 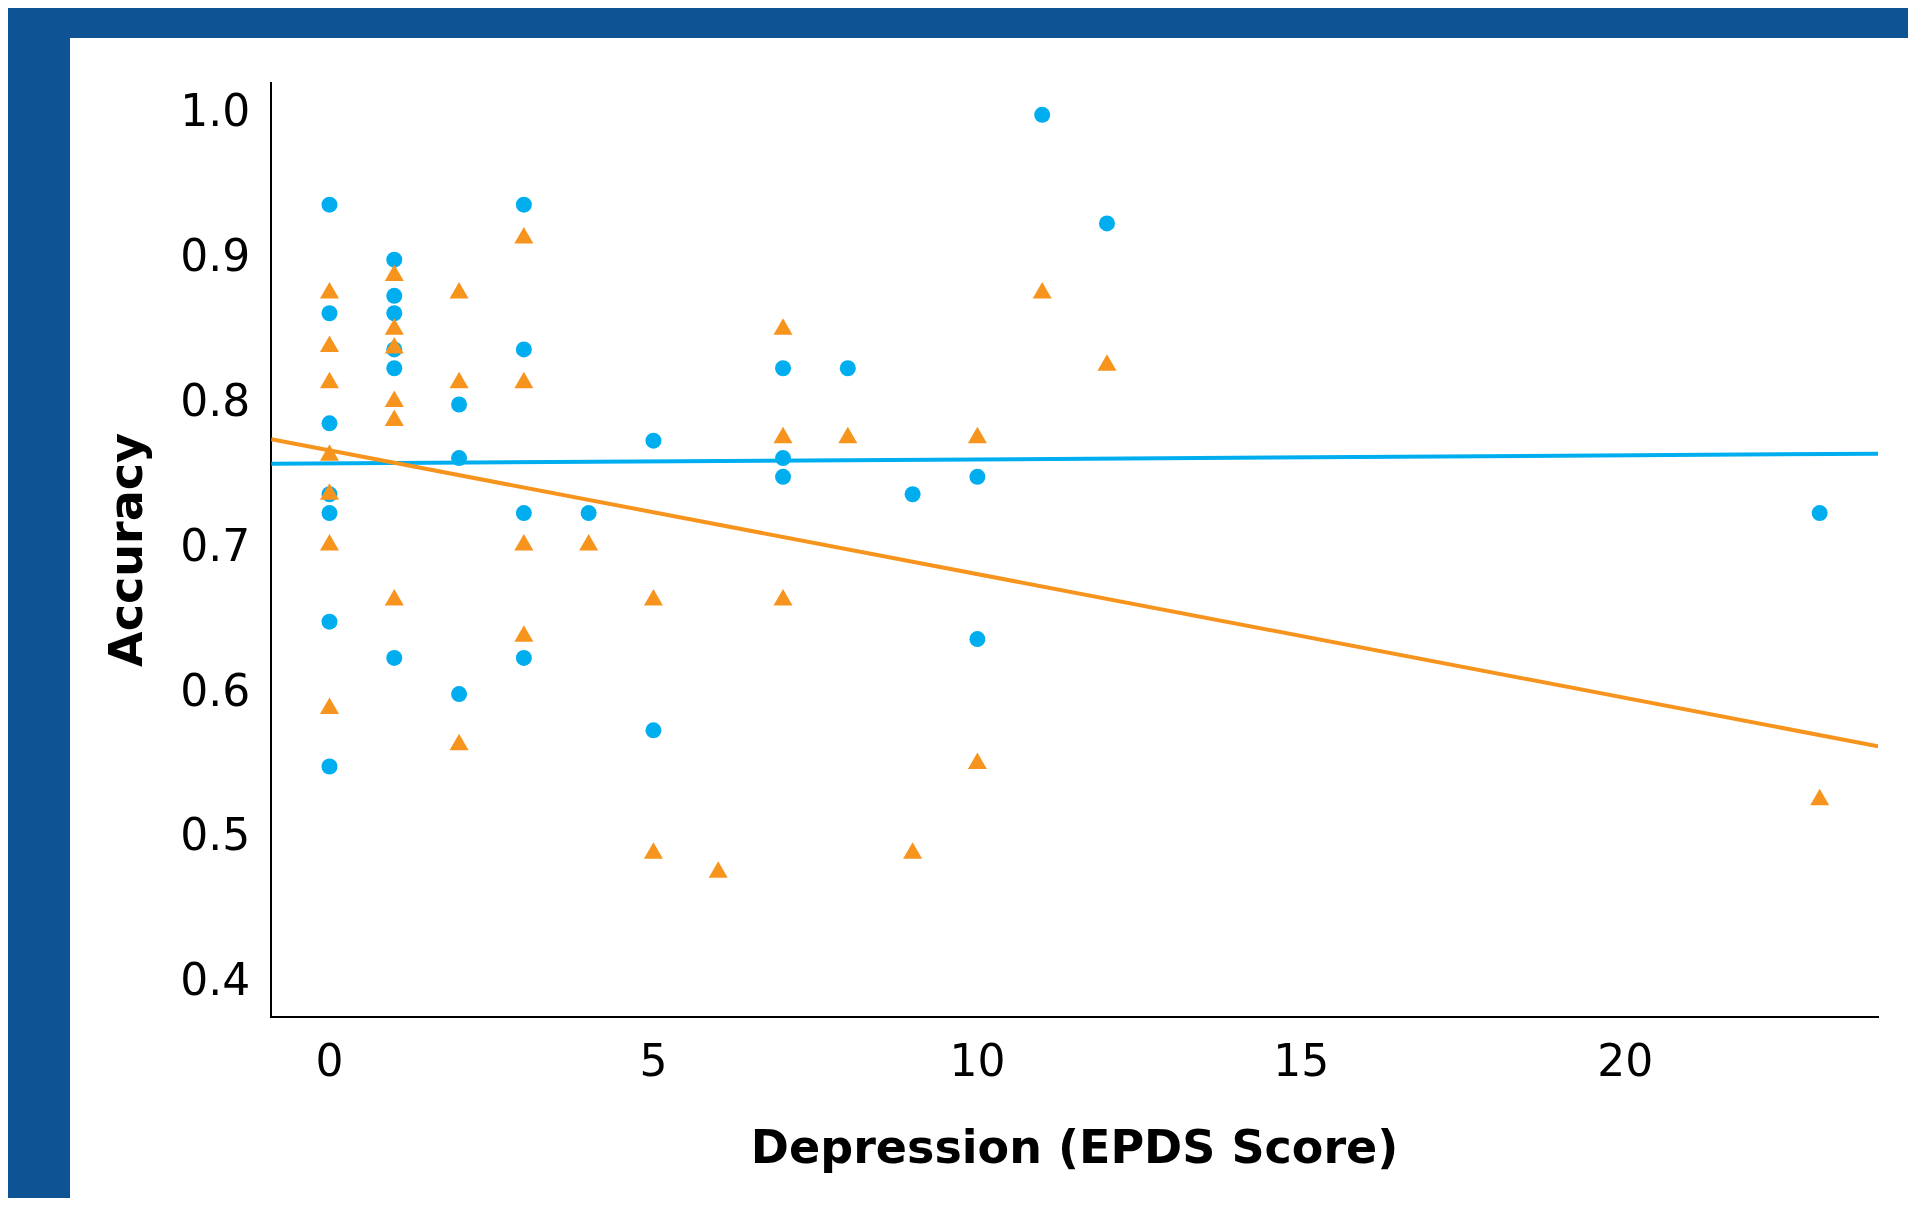 What do you see at coordinates (215, 256) in the screenshot?
I see `y-tick-label: 0.9` at bounding box center [215, 256].